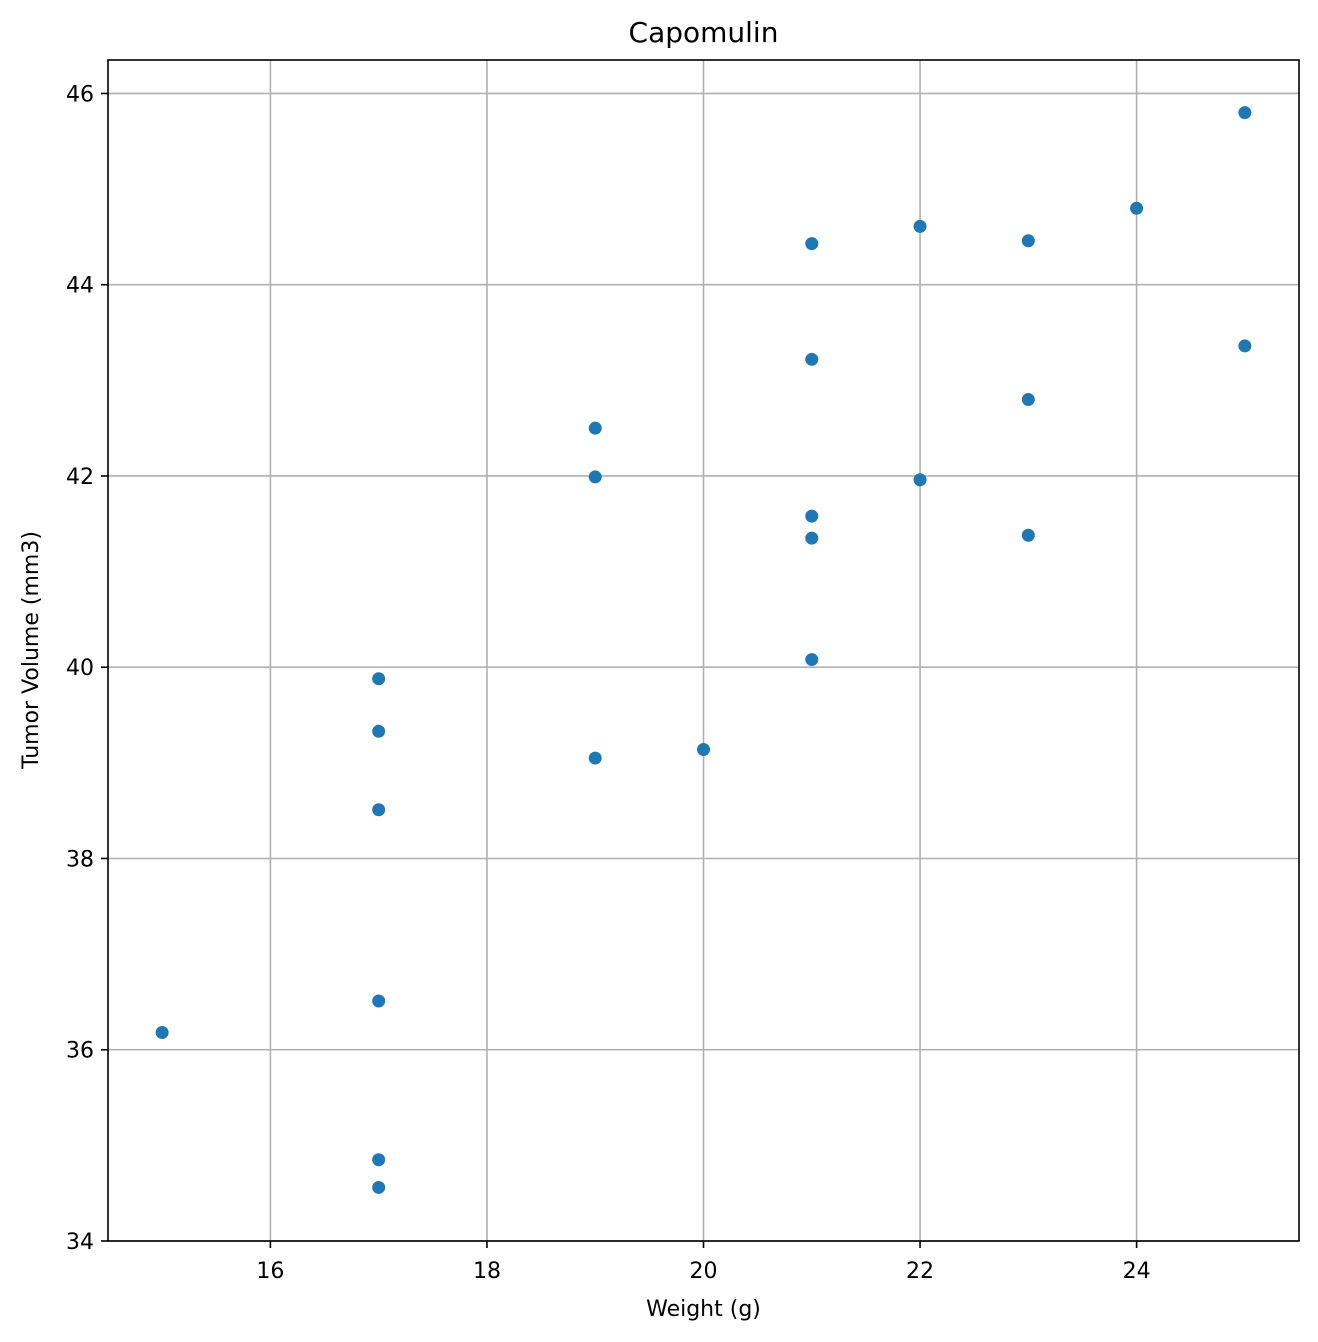 The width and height of the screenshot is (1318, 1342). I want to click on x-axis-label: Weight (g), so click(703, 1309).